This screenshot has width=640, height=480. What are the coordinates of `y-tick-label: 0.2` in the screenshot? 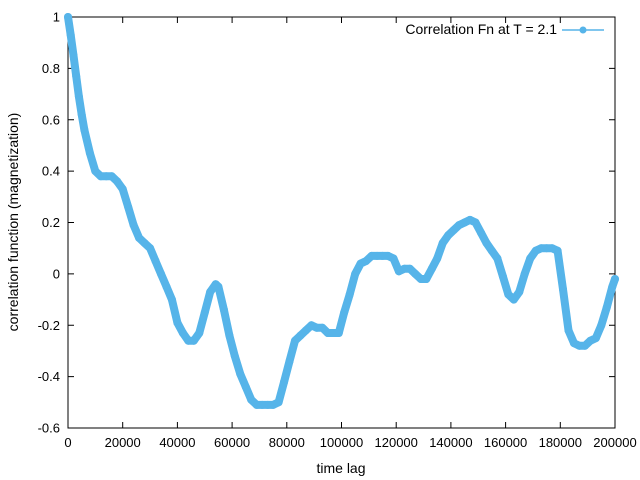 It's located at (51, 222).